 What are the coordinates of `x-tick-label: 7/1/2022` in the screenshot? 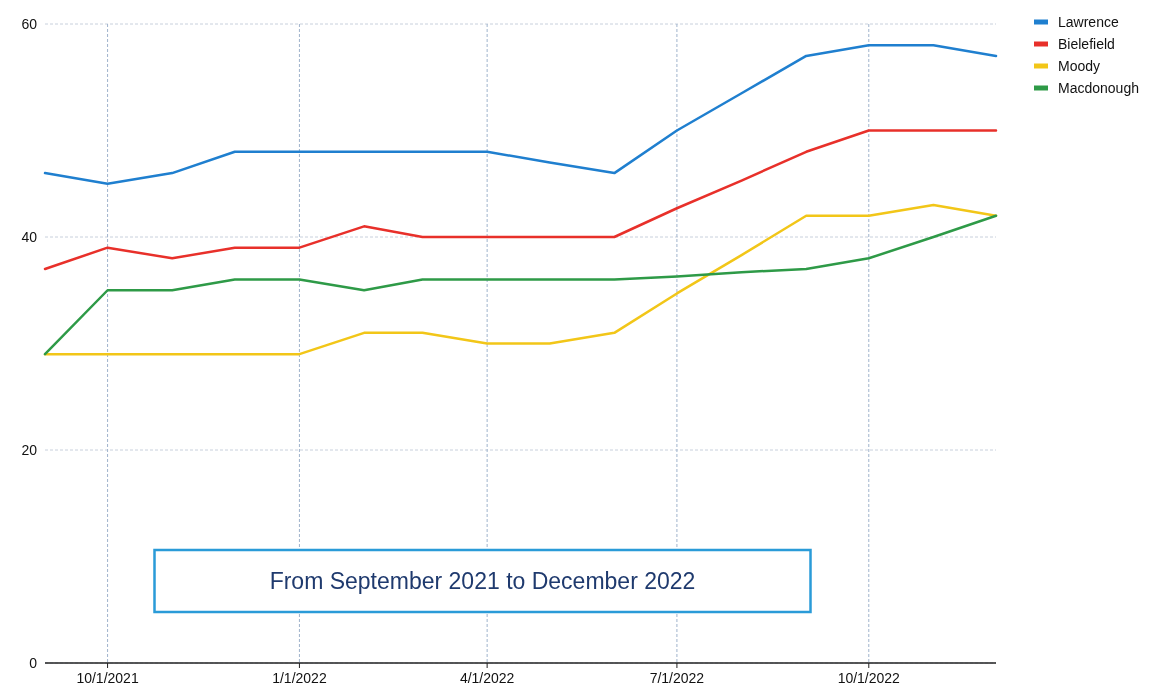 It's located at (677, 676).